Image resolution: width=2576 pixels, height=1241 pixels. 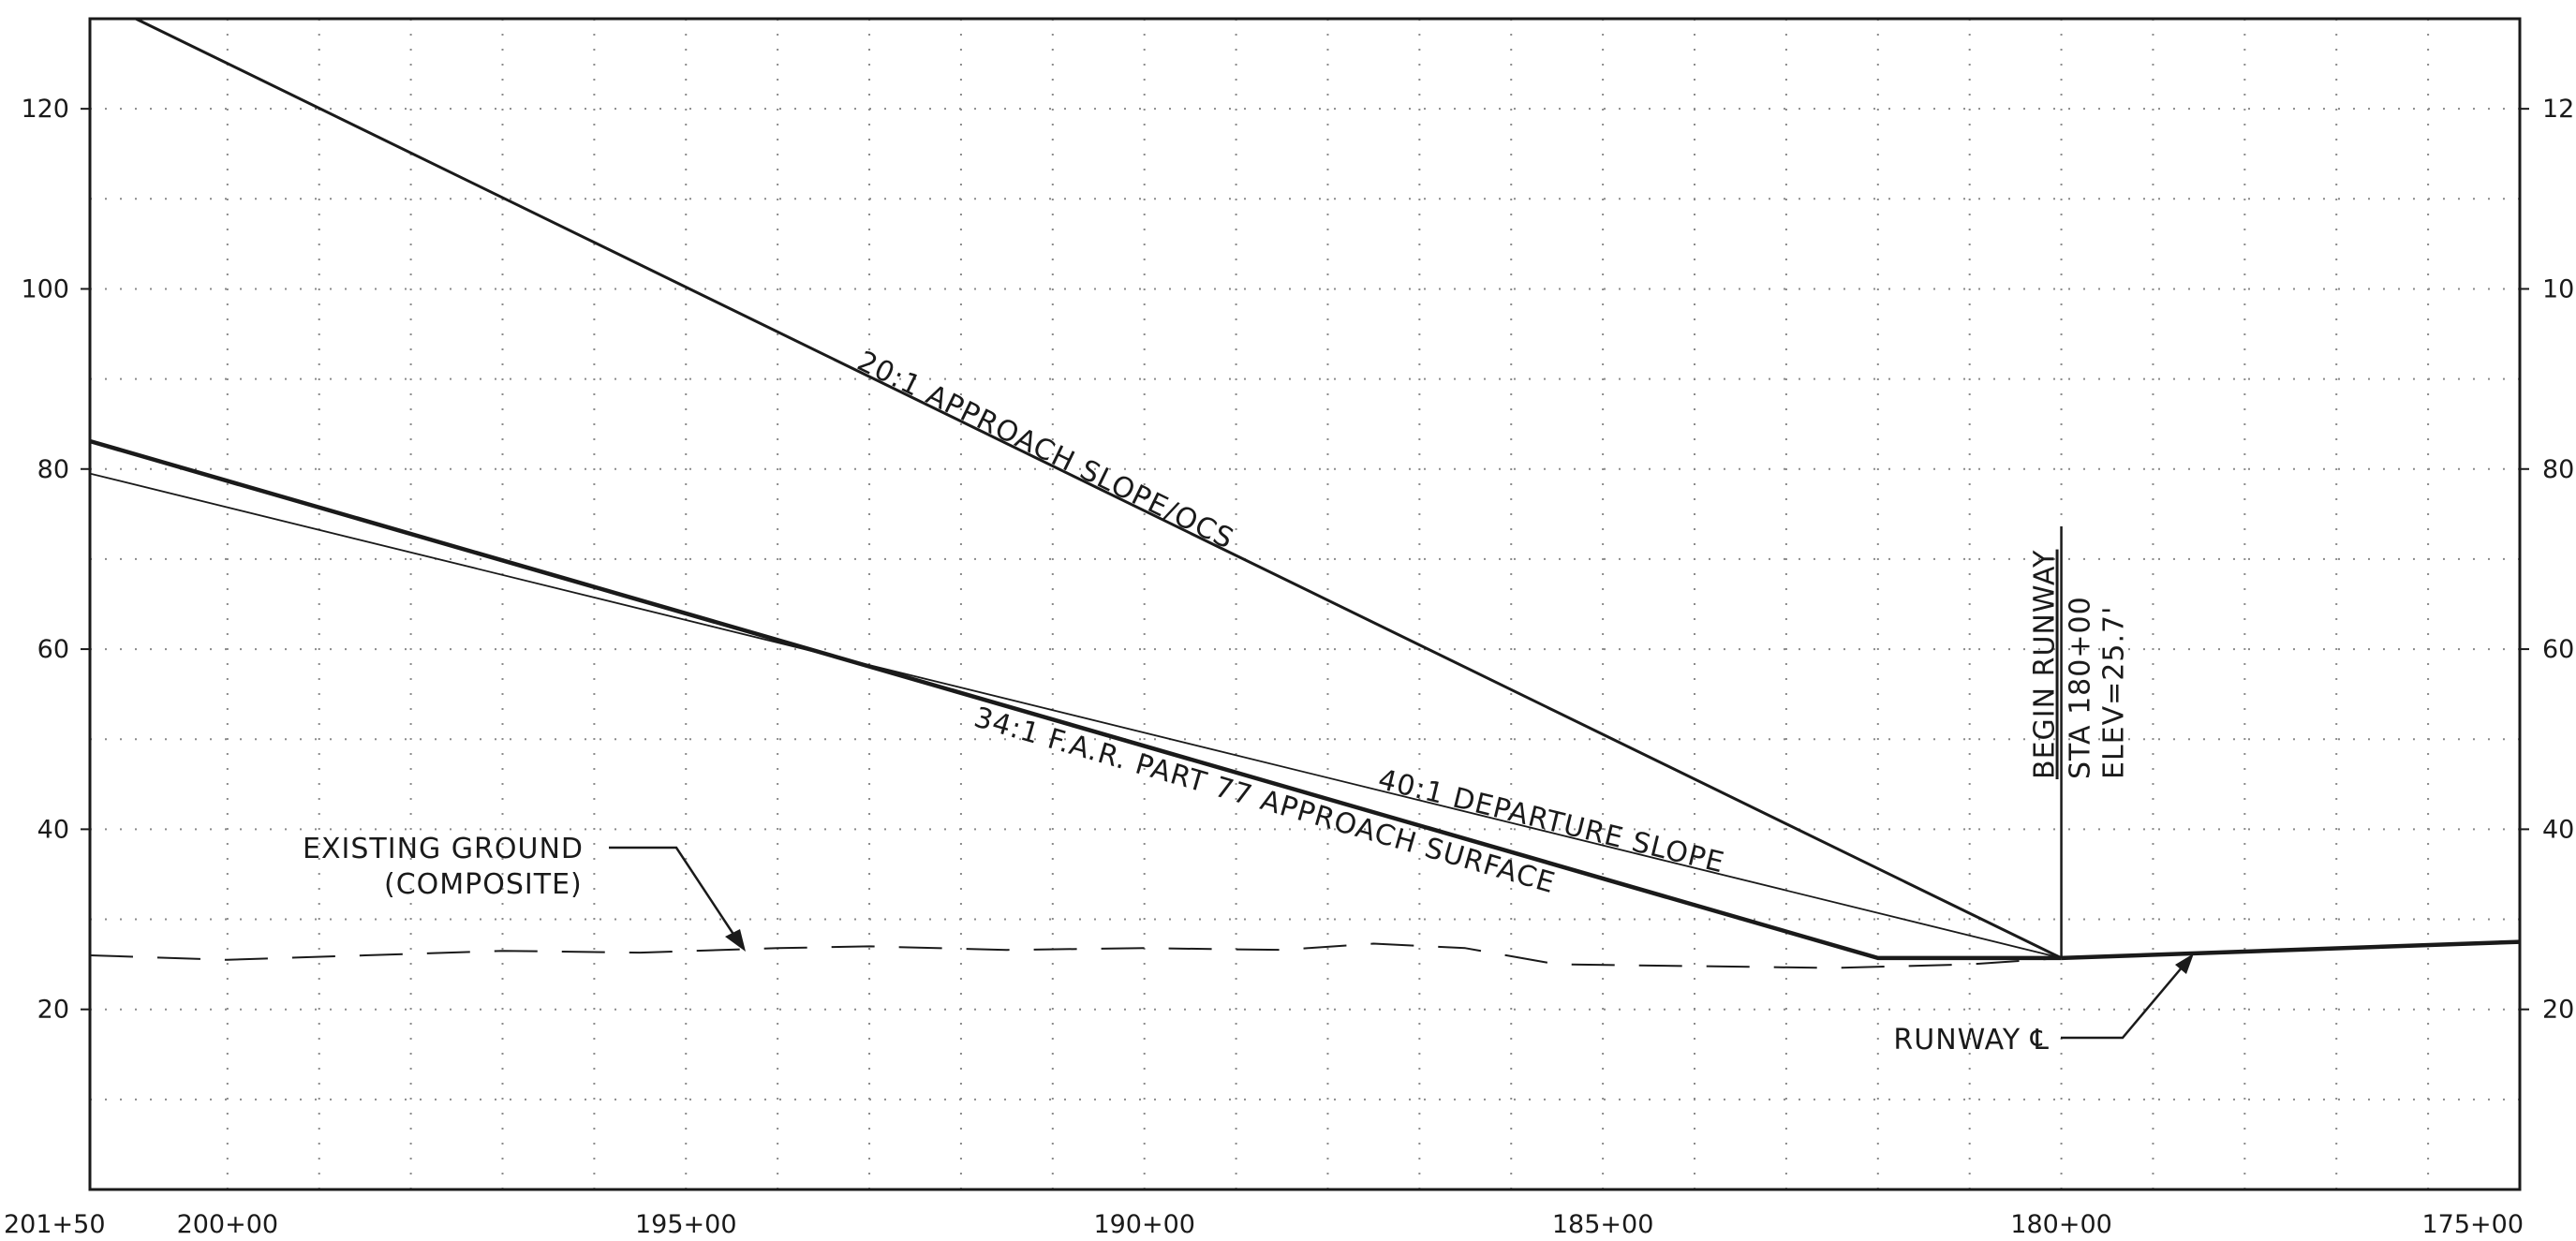 I want to click on label-runway-centerline: RUNWAY ℄, so click(x=1971, y=1040).